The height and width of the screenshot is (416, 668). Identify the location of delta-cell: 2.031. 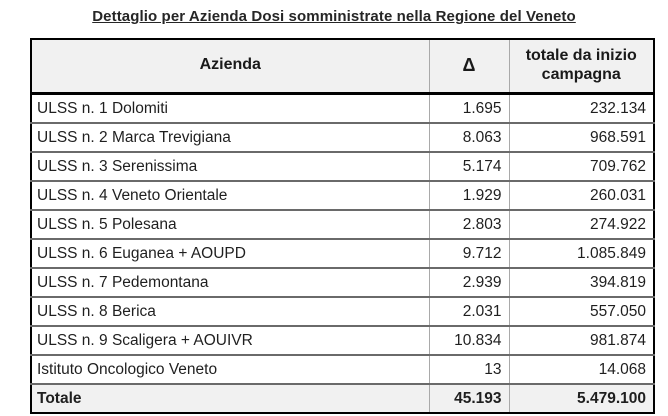
(468, 311).